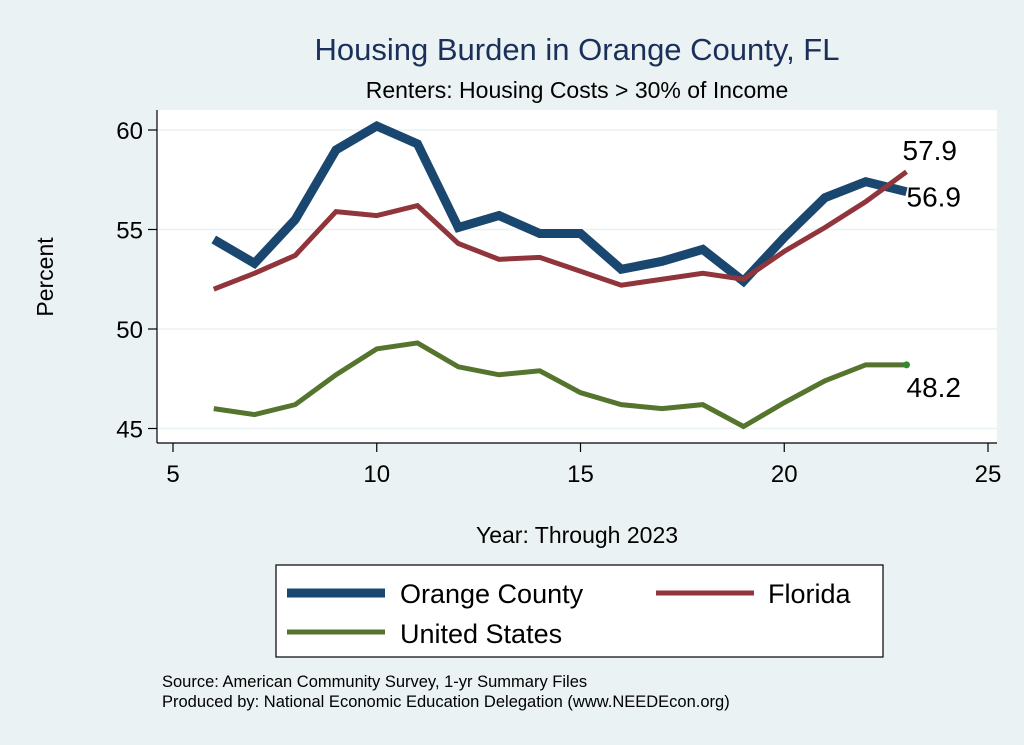 The width and height of the screenshot is (1024, 745). What do you see at coordinates (376, 474) in the screenshot?
I see `x-tick-label: 10` at bounding box center [376, 474].